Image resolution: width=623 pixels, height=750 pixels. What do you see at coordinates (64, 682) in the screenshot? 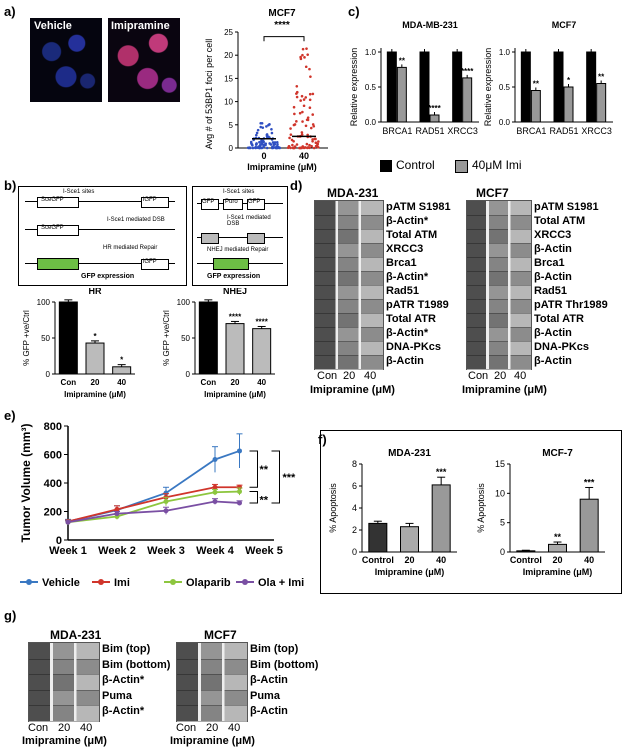
I see `g-left-blot` at bounding box center [64, 682].